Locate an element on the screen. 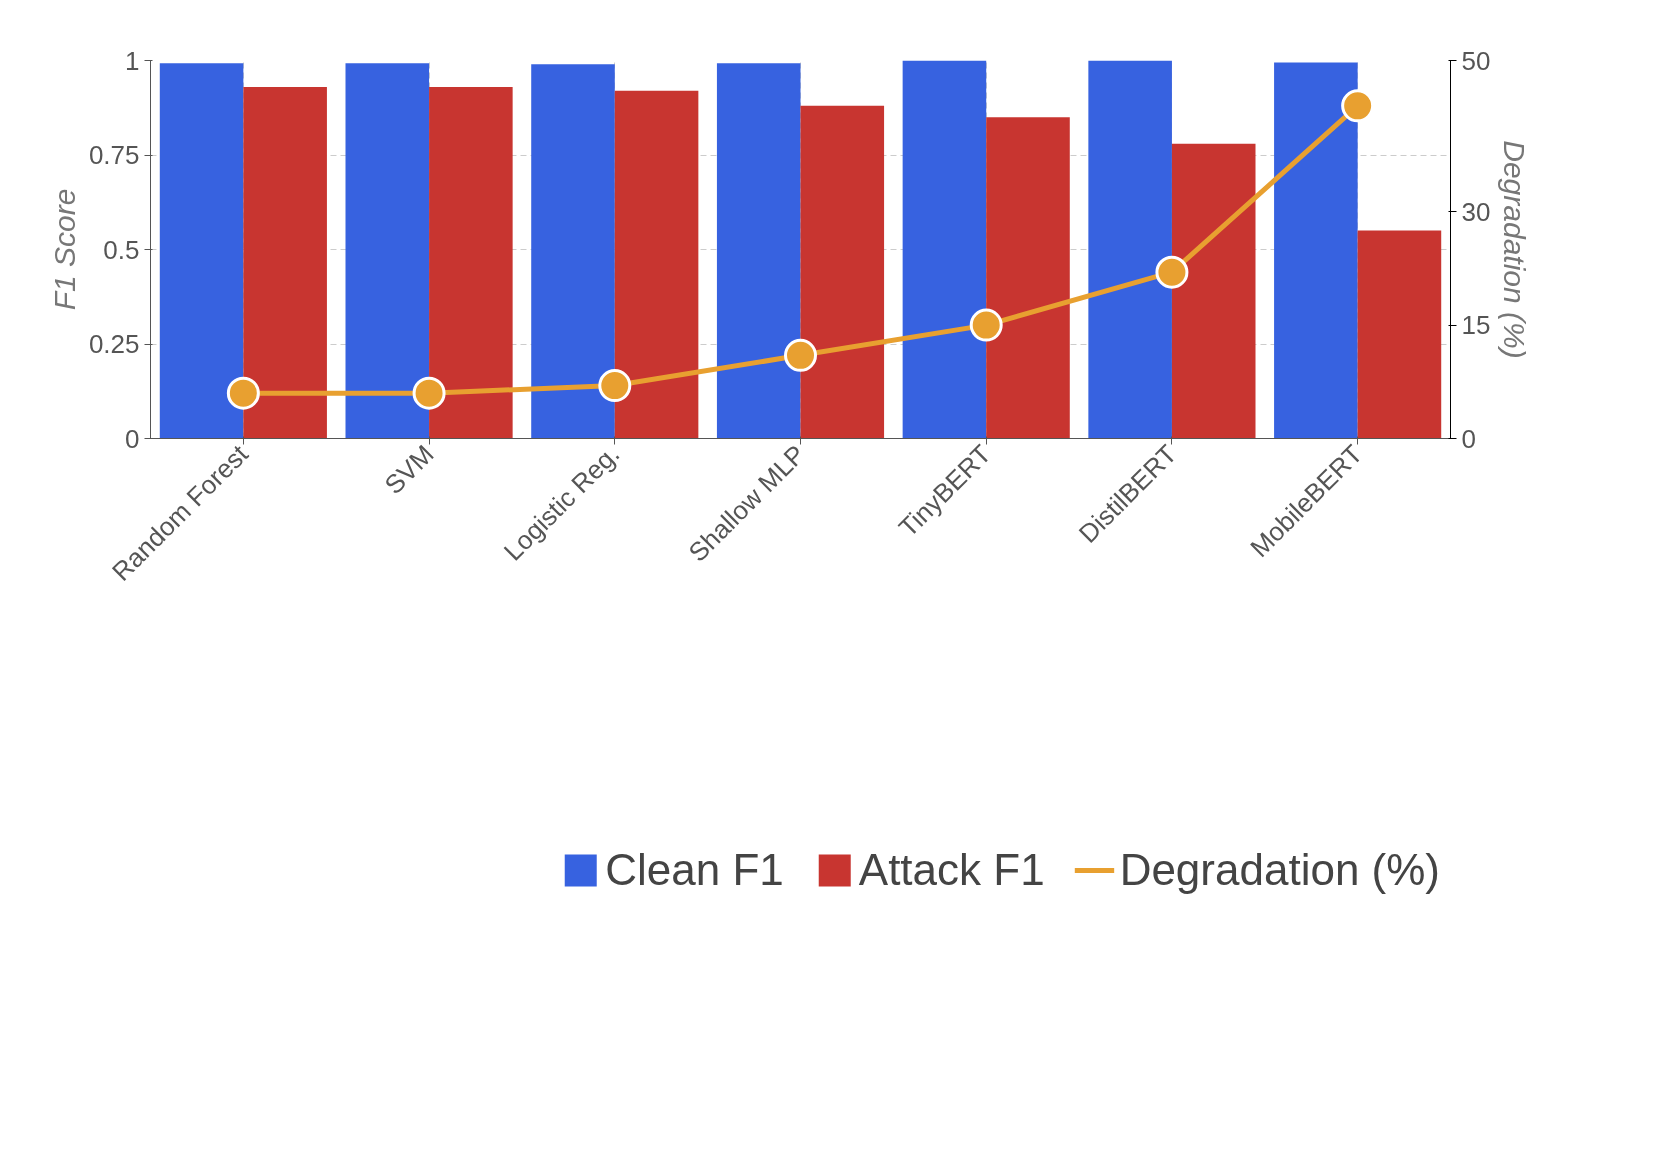  y2-axis-title: Degradation (%) is located at coordinates (1515, 249).